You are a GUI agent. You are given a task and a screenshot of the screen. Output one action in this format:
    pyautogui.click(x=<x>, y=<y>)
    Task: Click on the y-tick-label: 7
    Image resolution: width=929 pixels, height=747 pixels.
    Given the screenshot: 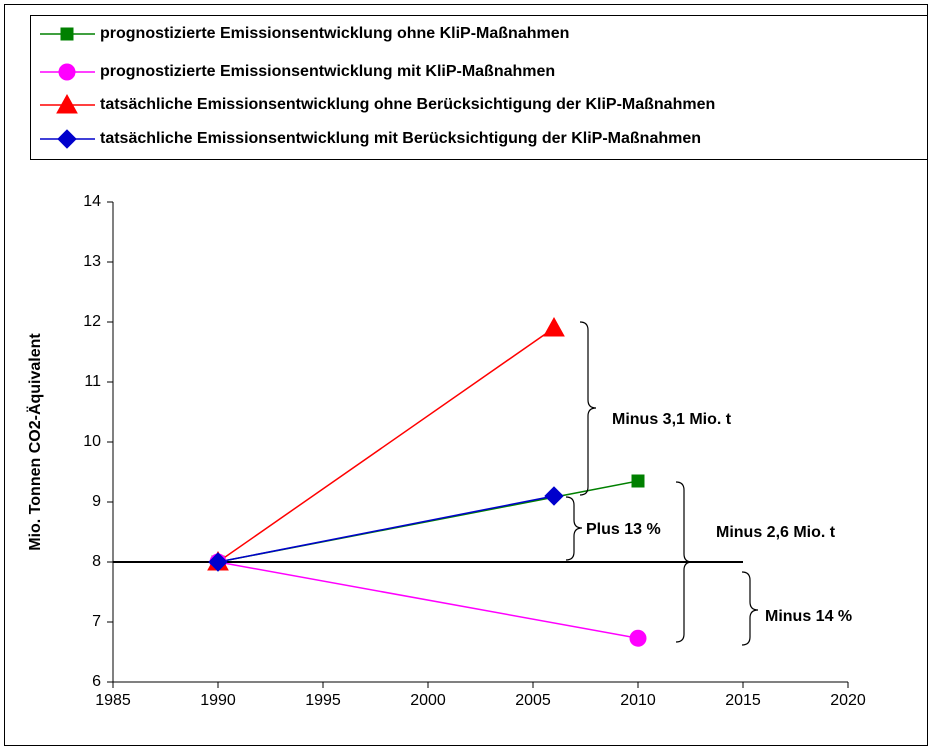 What is the action you would take?
    pyautogui.click(x=96, y=621)
    